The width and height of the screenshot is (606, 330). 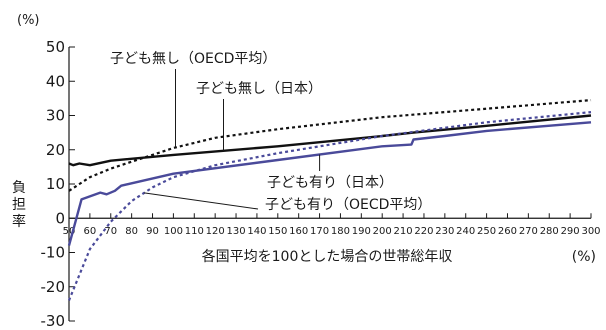 I want to click on x-tick-label: 200, so click(x=382, y=231).